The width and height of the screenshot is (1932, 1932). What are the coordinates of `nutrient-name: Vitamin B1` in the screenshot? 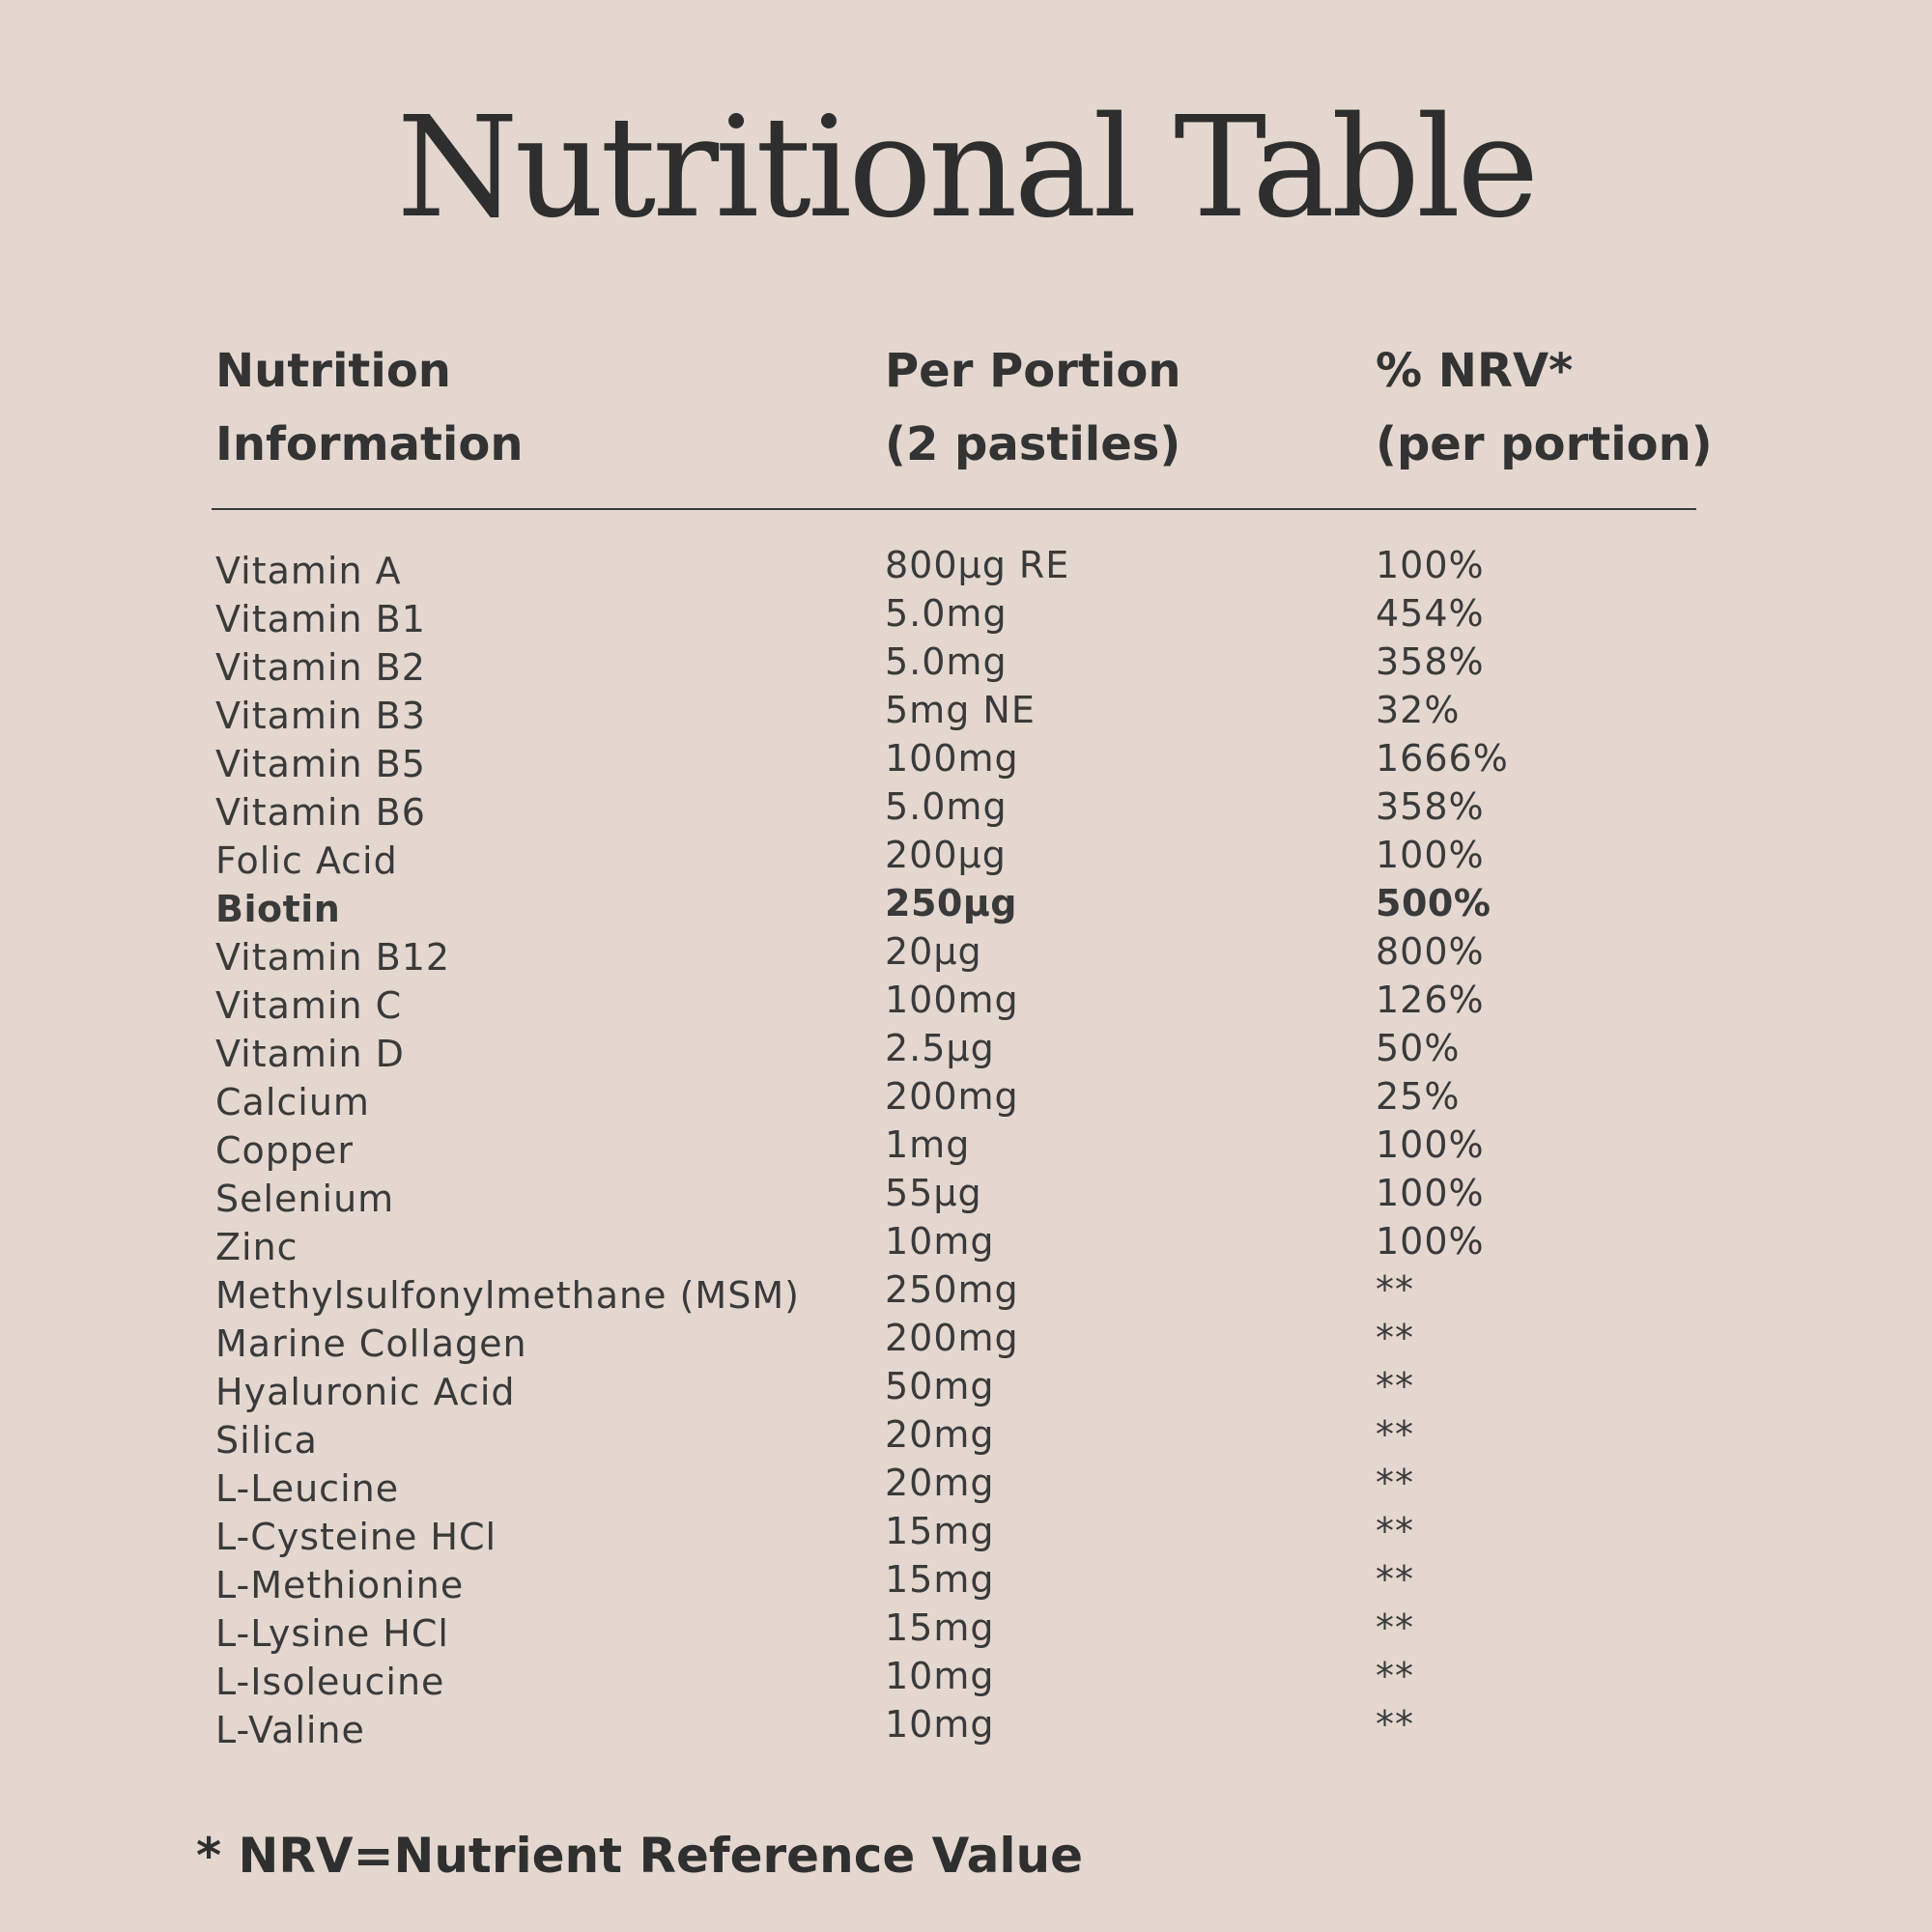 It's located at (320, 619).